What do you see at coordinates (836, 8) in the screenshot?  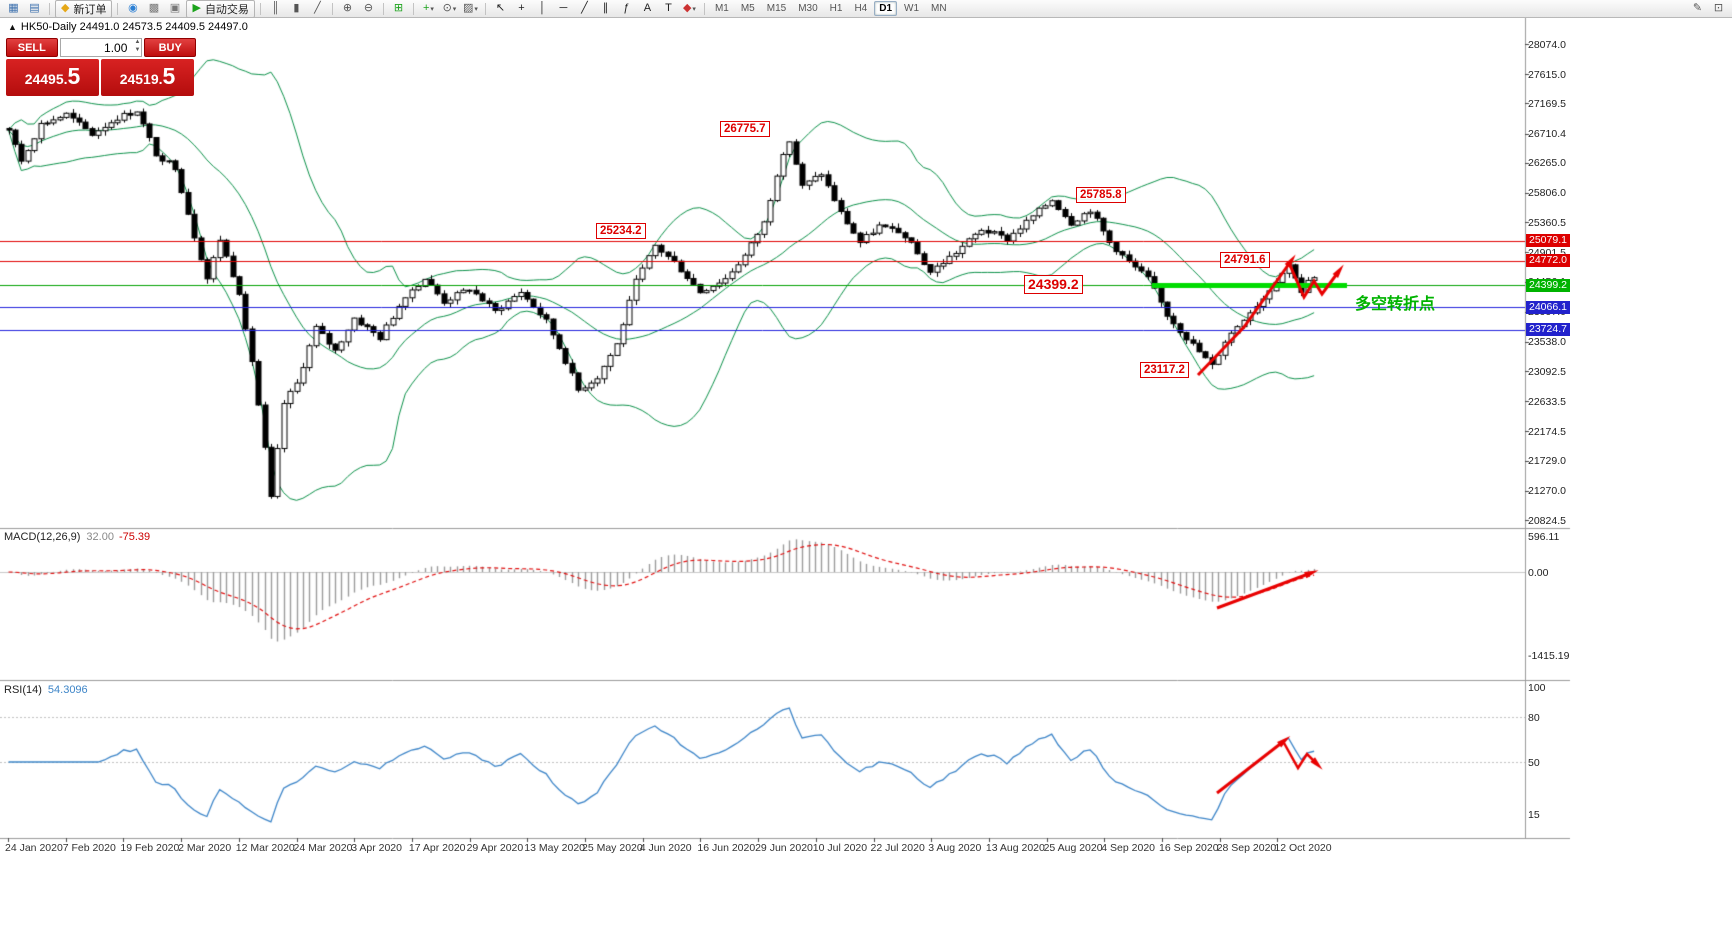 I see `timeframe-h1-button: H1` at bounding box center [836, 8].